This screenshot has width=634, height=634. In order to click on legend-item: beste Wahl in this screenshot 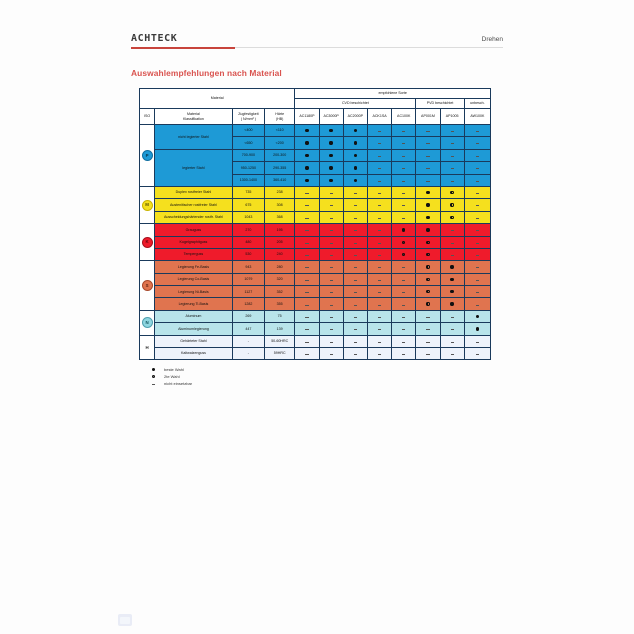, I will do `click(172, 369)`.